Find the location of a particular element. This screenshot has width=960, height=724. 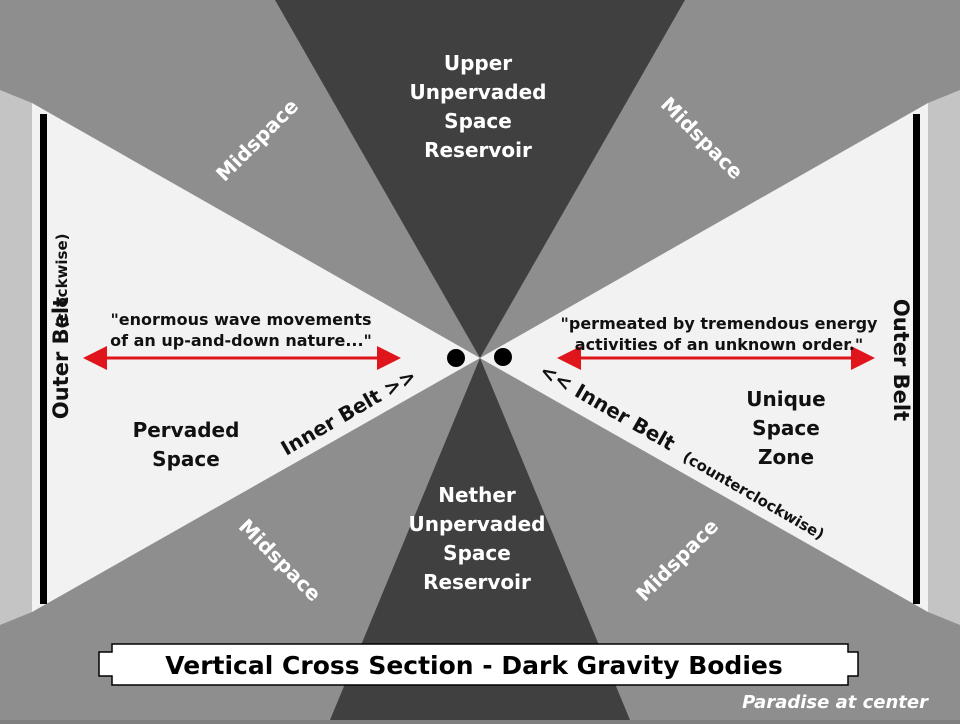

nether-reservoir-line-4: Reservoir is located at coordinates (477, 582).